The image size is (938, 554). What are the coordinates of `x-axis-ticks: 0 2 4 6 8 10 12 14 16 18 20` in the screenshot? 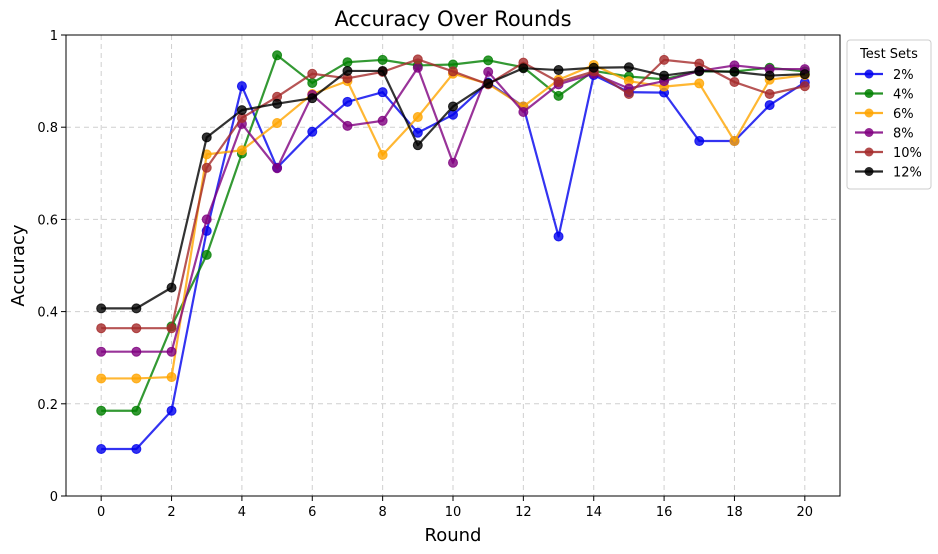 It's located at (455, 508).